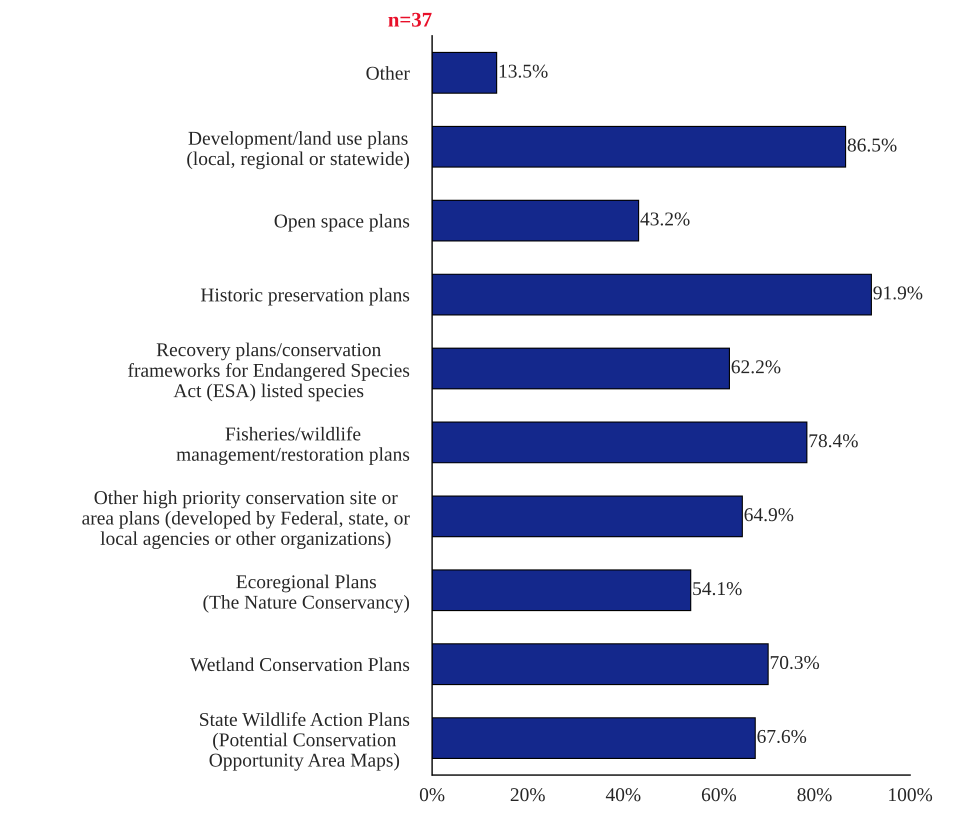 The image size is (956, 815). I want to click on data-label: 62.2%, so click(756, 367).